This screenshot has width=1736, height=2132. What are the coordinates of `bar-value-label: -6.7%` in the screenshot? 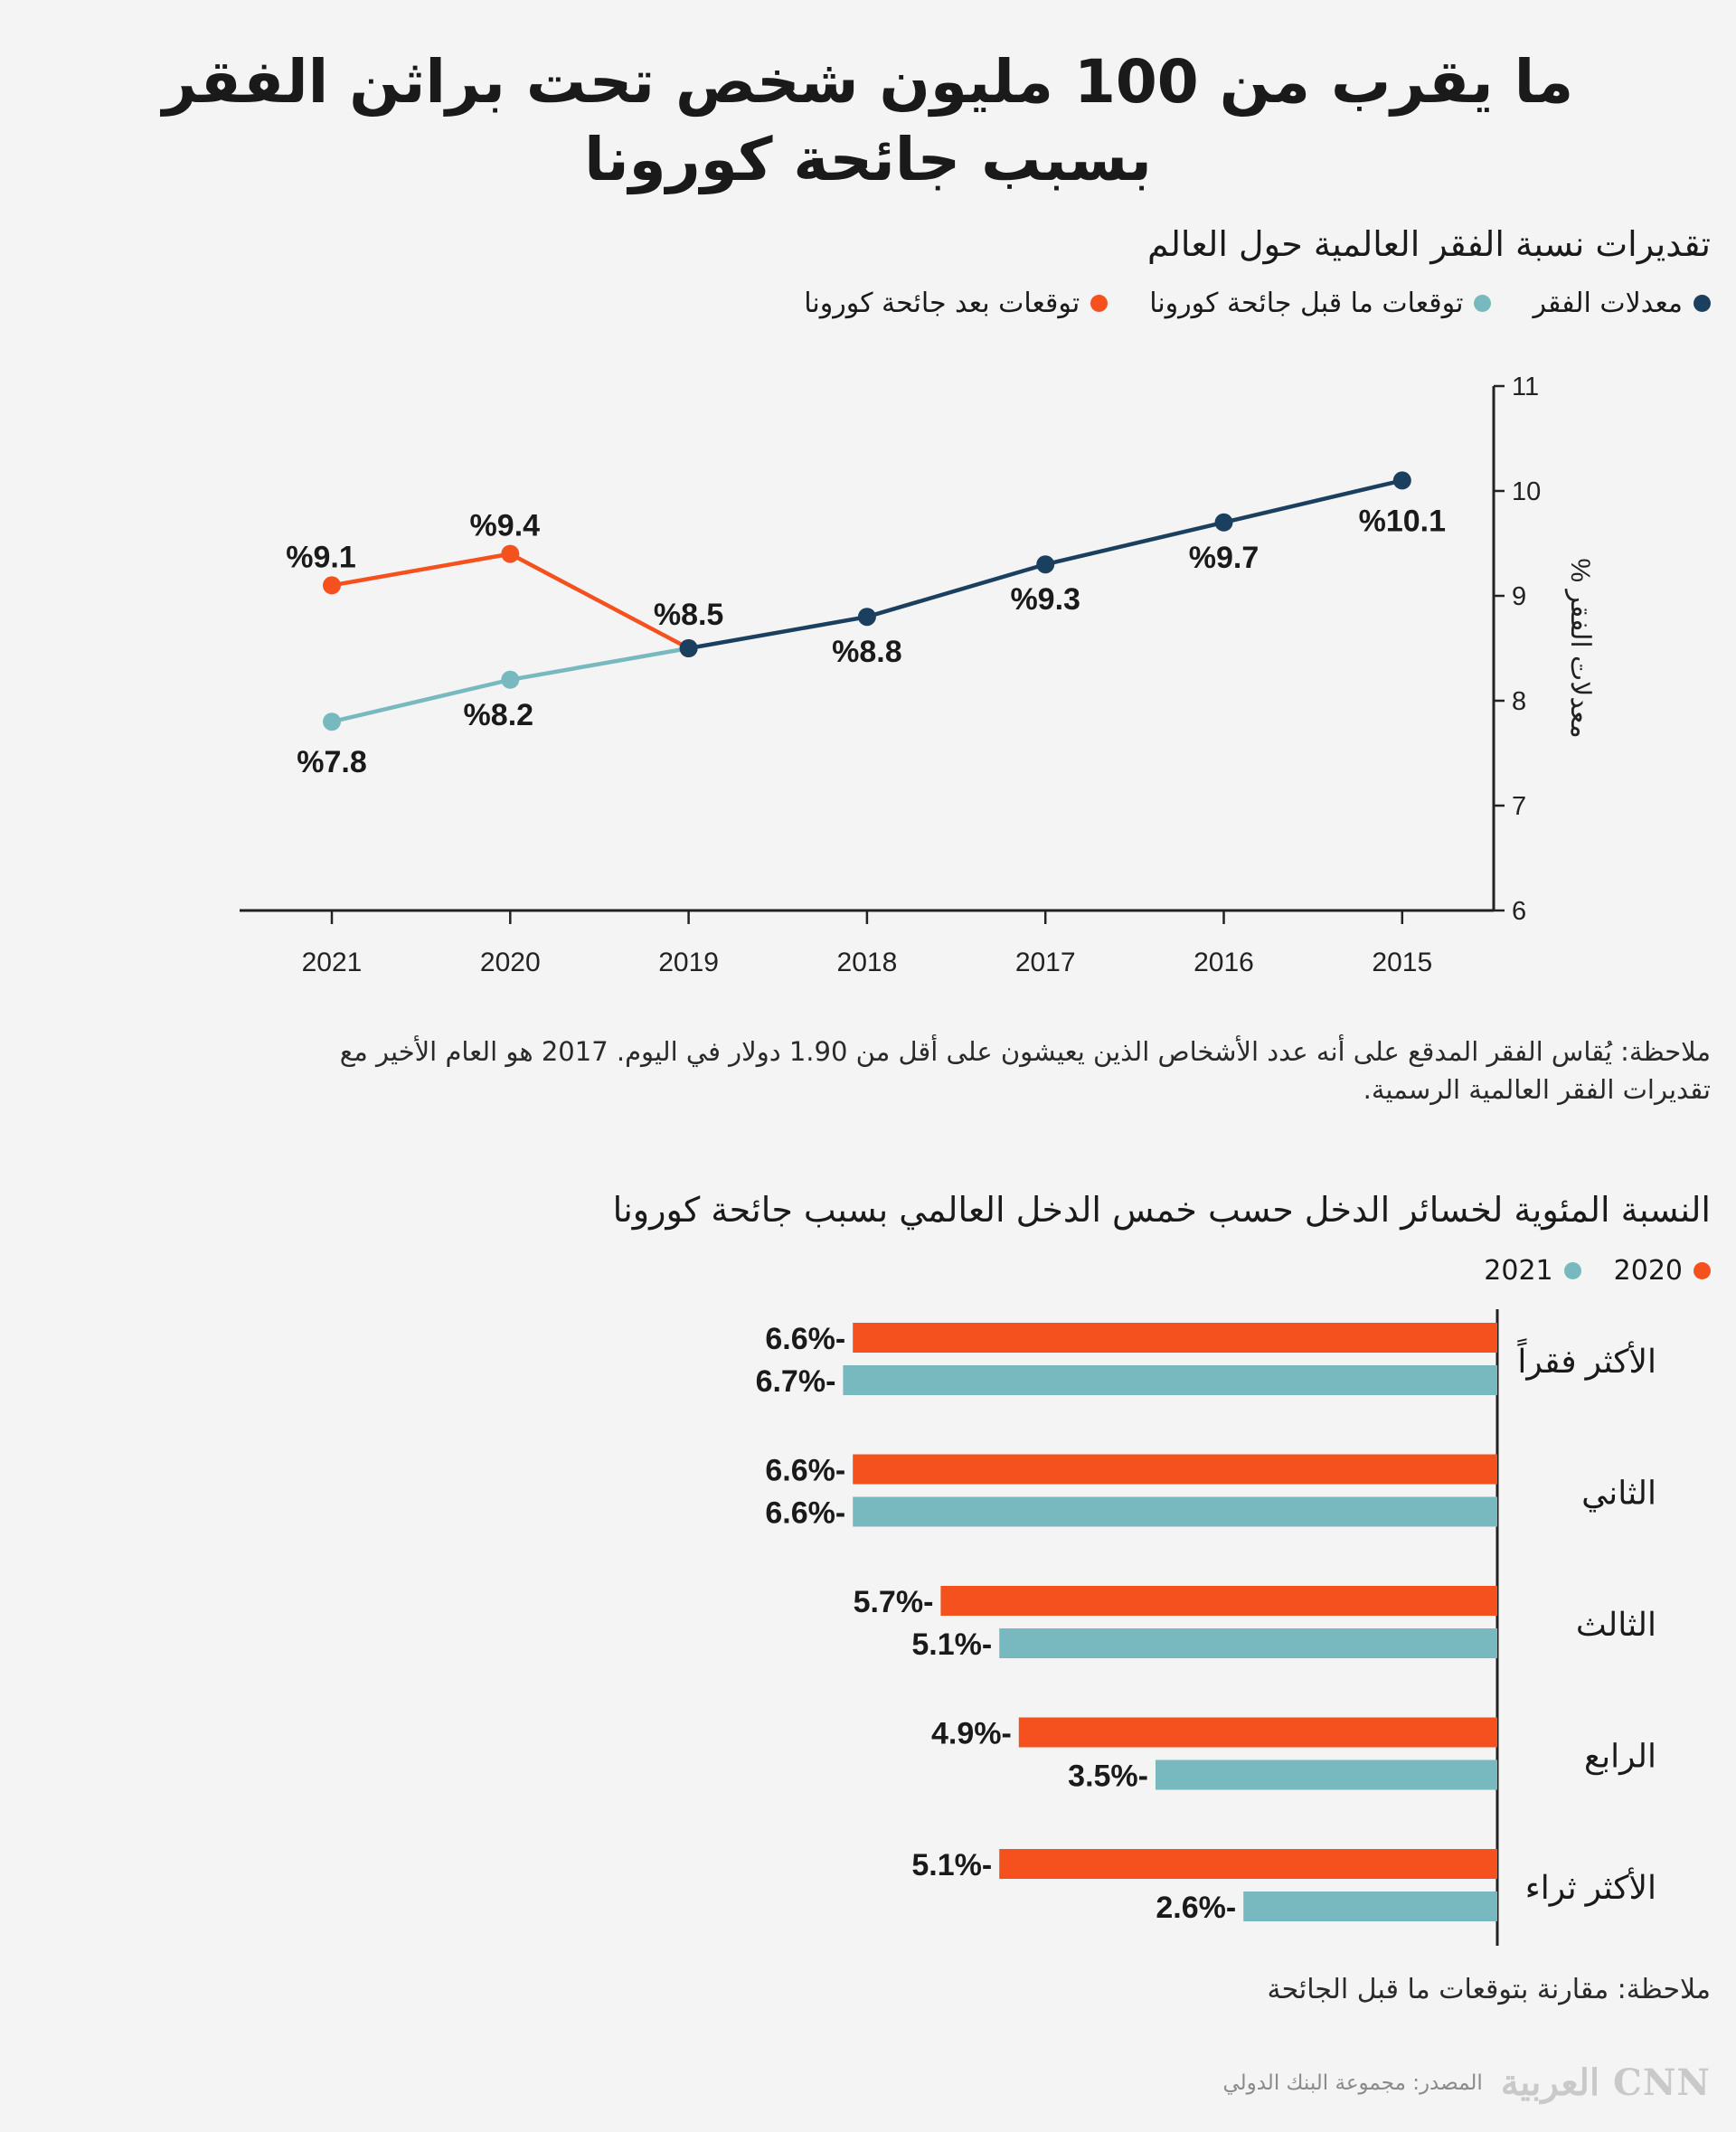 It's located at (796, 1381).